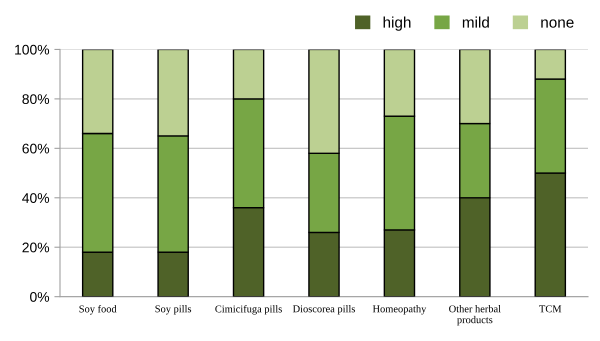  I want to click on legend-label: mild, so click(475, 22).